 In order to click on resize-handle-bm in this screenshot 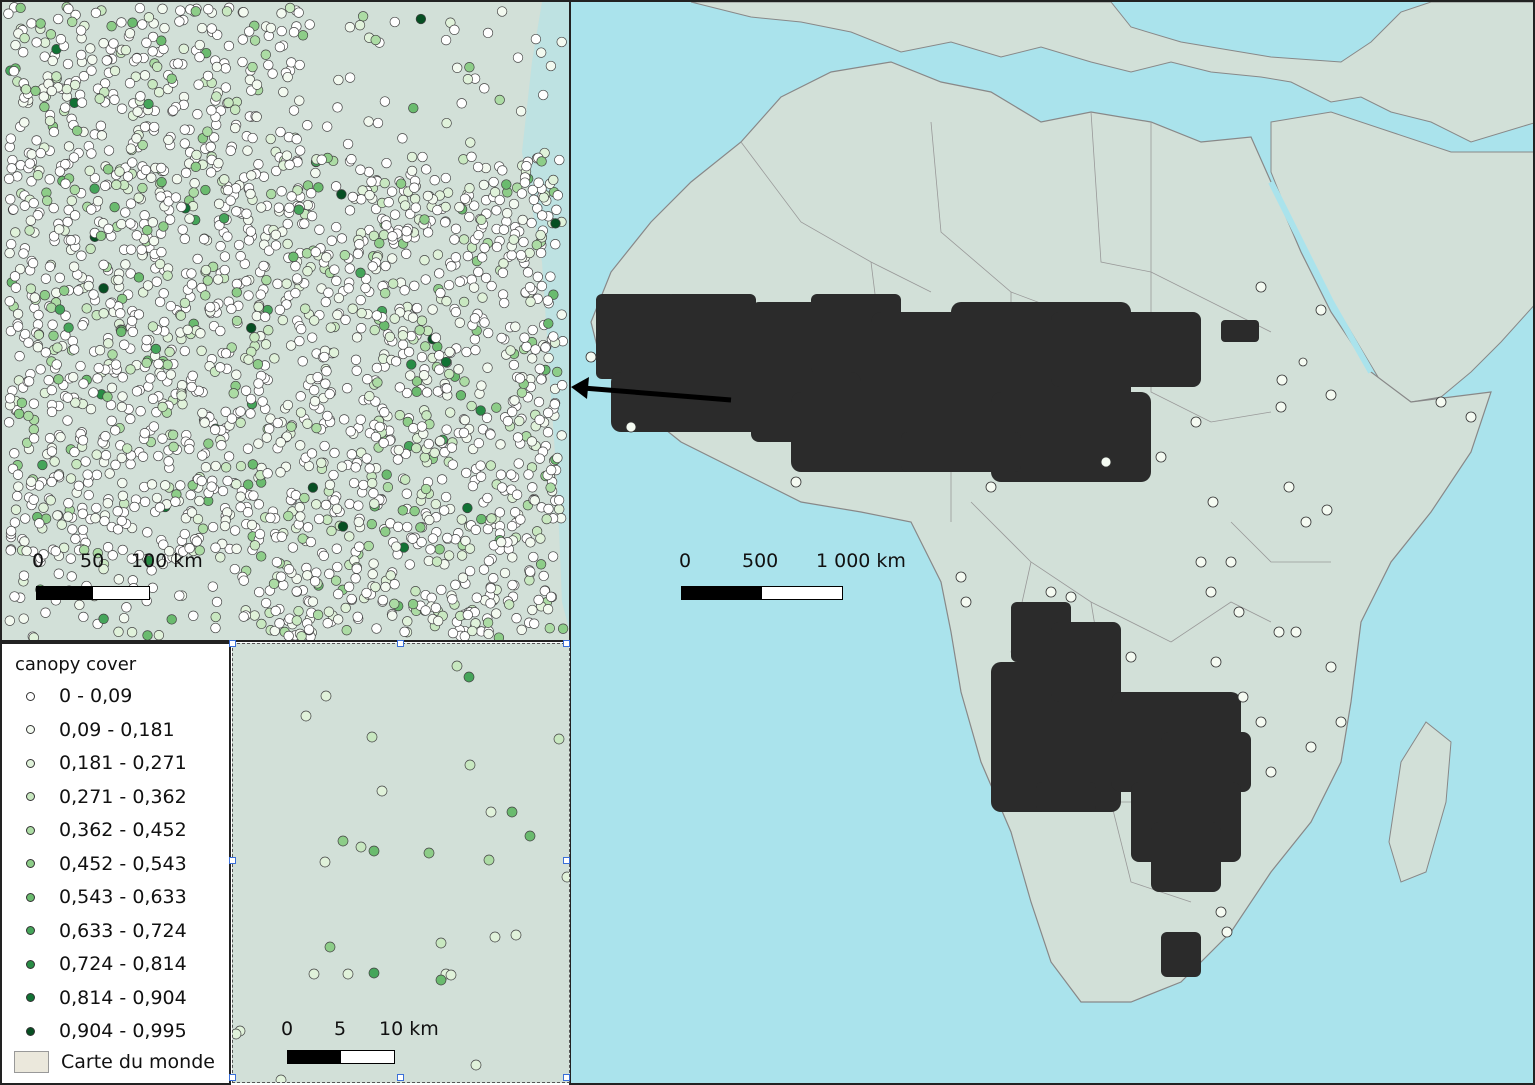, I will do `click(400, 1077)`.